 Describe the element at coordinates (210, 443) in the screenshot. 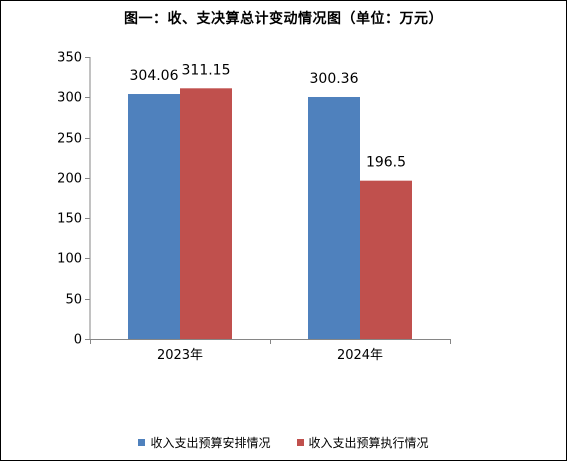

I see `legend-label-plan: 收入支出预算安排情况` at that location.